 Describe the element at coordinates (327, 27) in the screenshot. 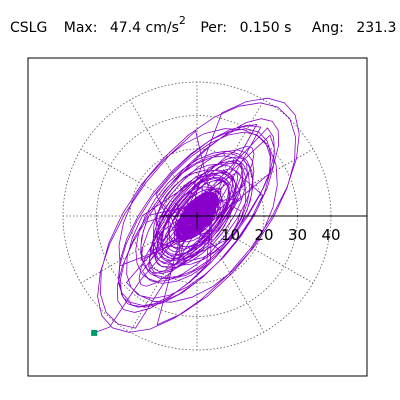

I see `angle-label: Ang:` at that location.